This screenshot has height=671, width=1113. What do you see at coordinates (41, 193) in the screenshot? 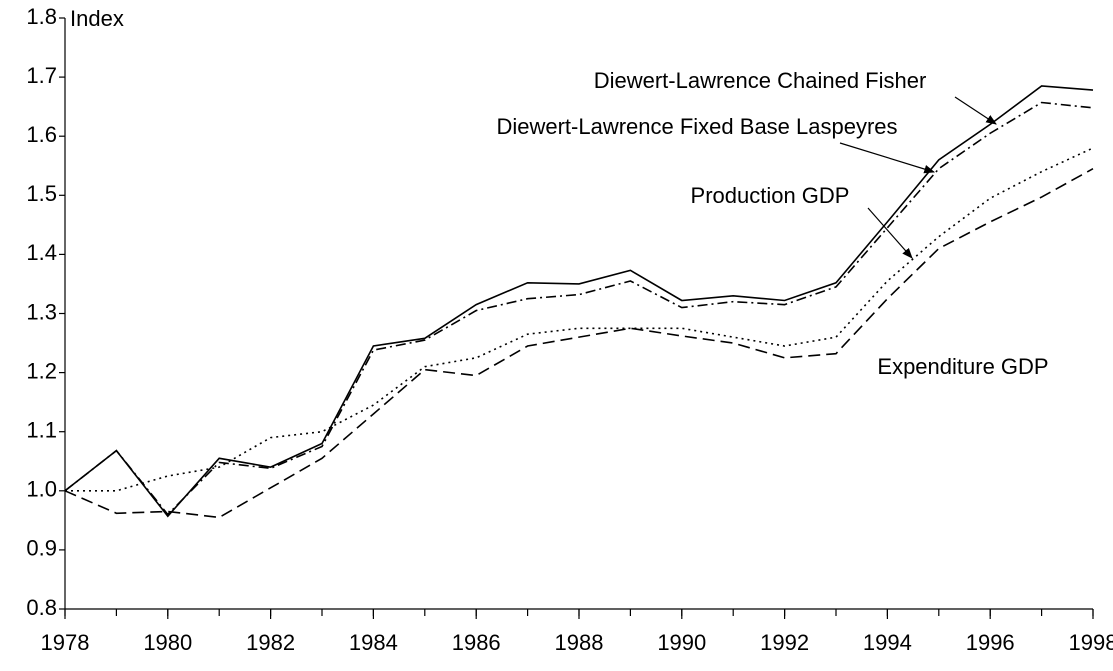
I see `y-tick-label: 1.5` at bounding box center [41, 193].